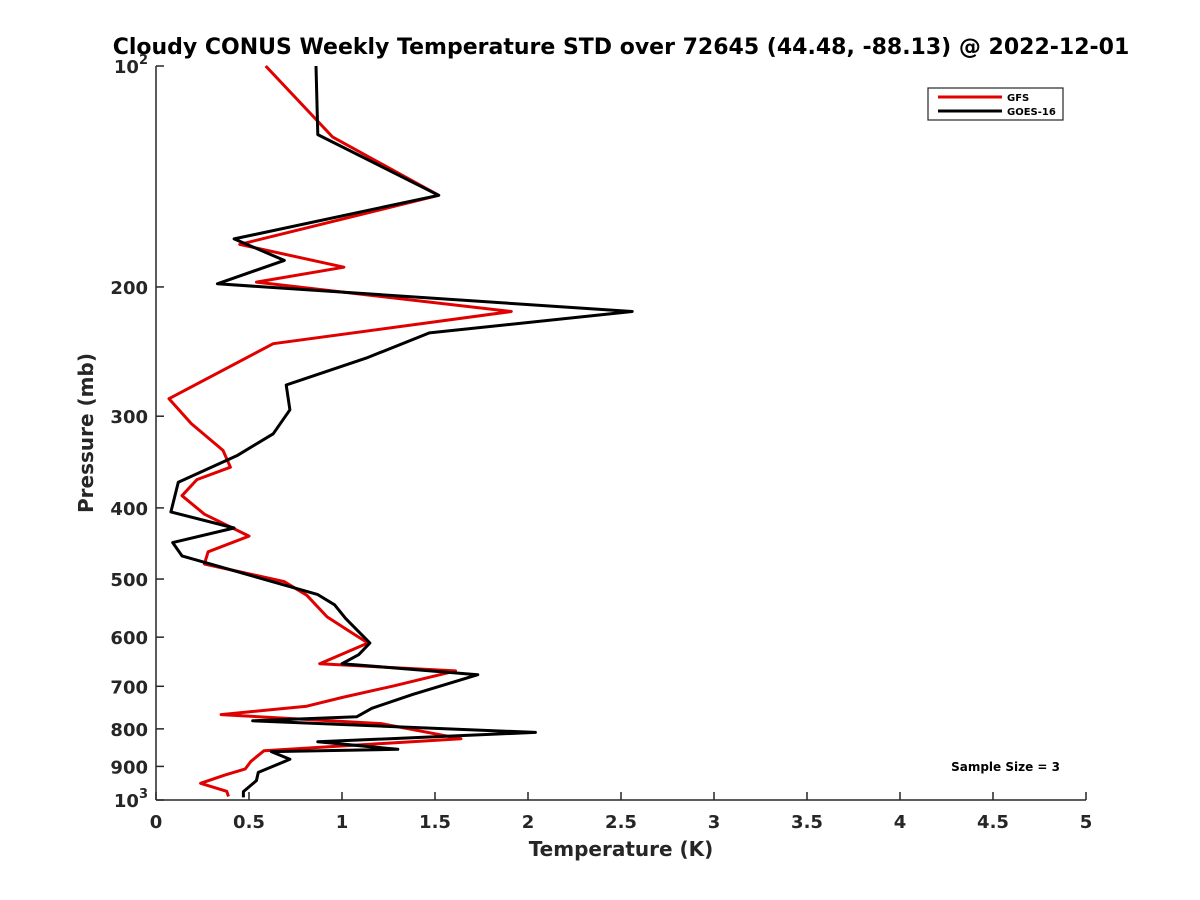 The width and height of the screenshot is (1200, 900). I want to click on x-axis-label: Temperature (K), so click(621, 849).